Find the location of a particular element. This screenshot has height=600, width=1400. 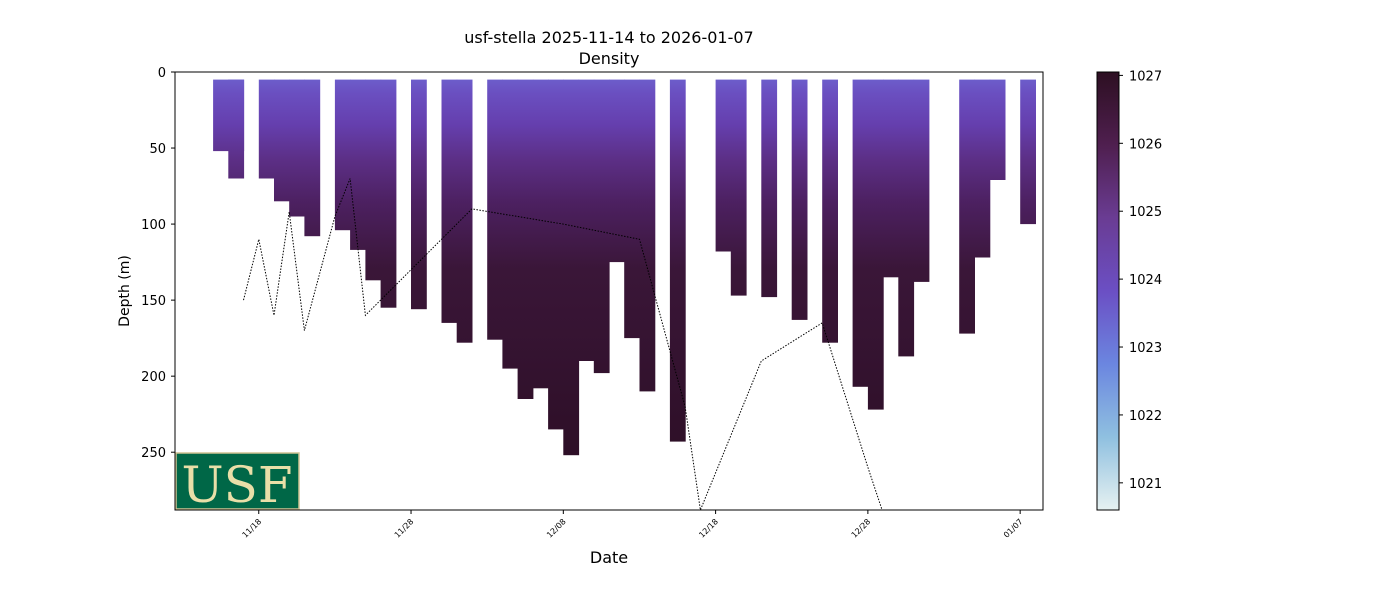

x-tick-label: 12/18 is located at coordinates (708, 528).